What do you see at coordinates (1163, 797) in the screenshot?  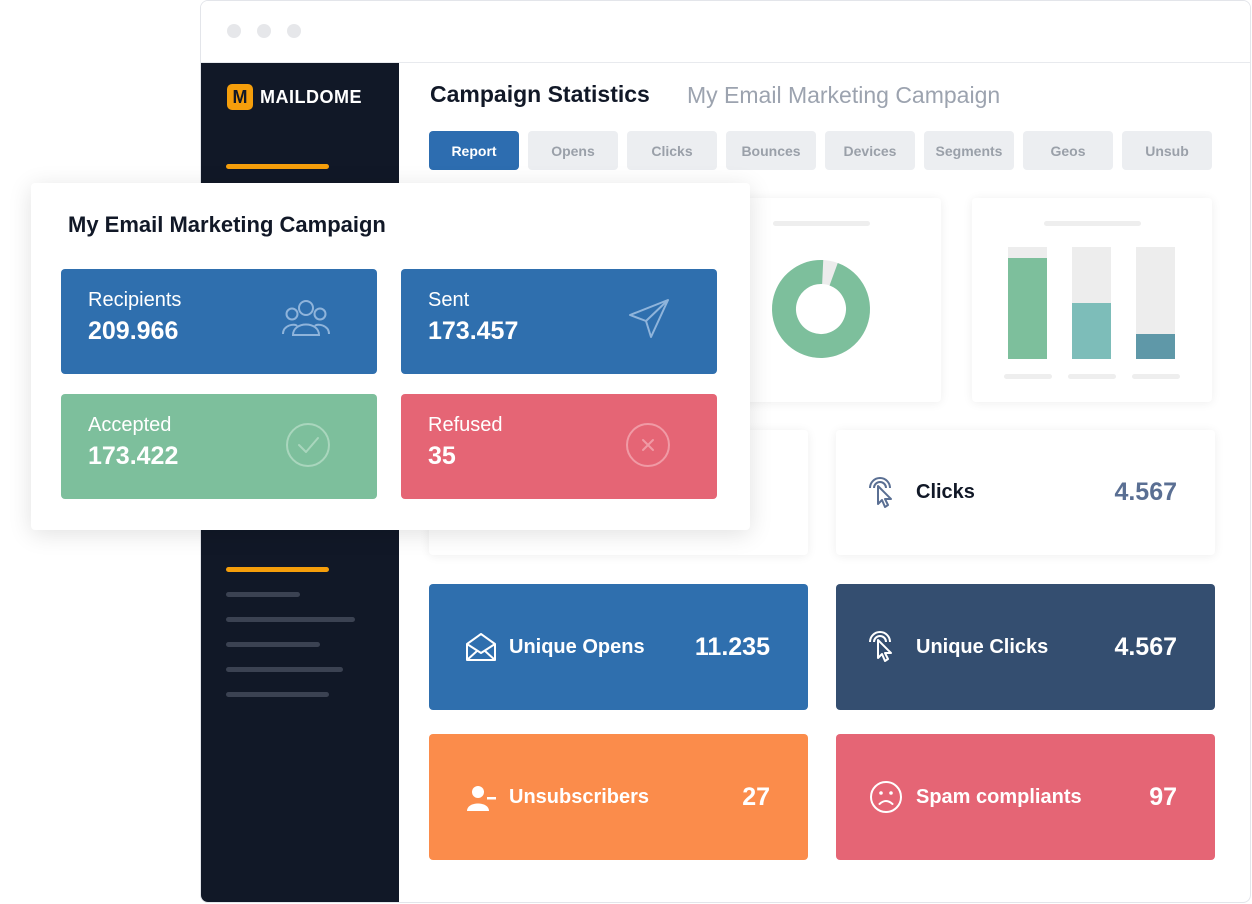 I see `spam-complaints-value: 97` at bounding box center [1163, 797].